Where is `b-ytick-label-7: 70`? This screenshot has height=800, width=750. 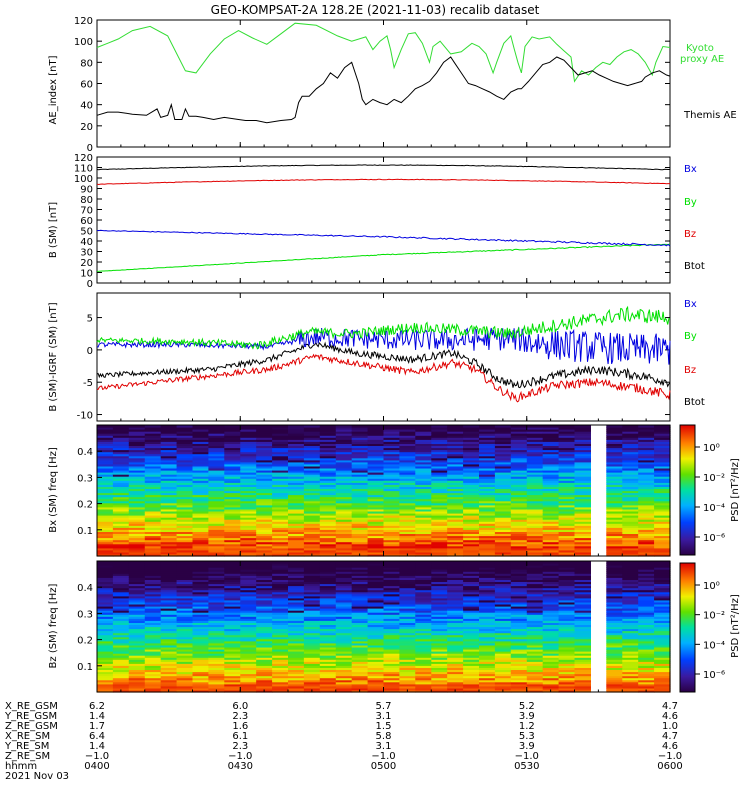
b-ytick-label-7: 70 is located at coordinates (86, 211).